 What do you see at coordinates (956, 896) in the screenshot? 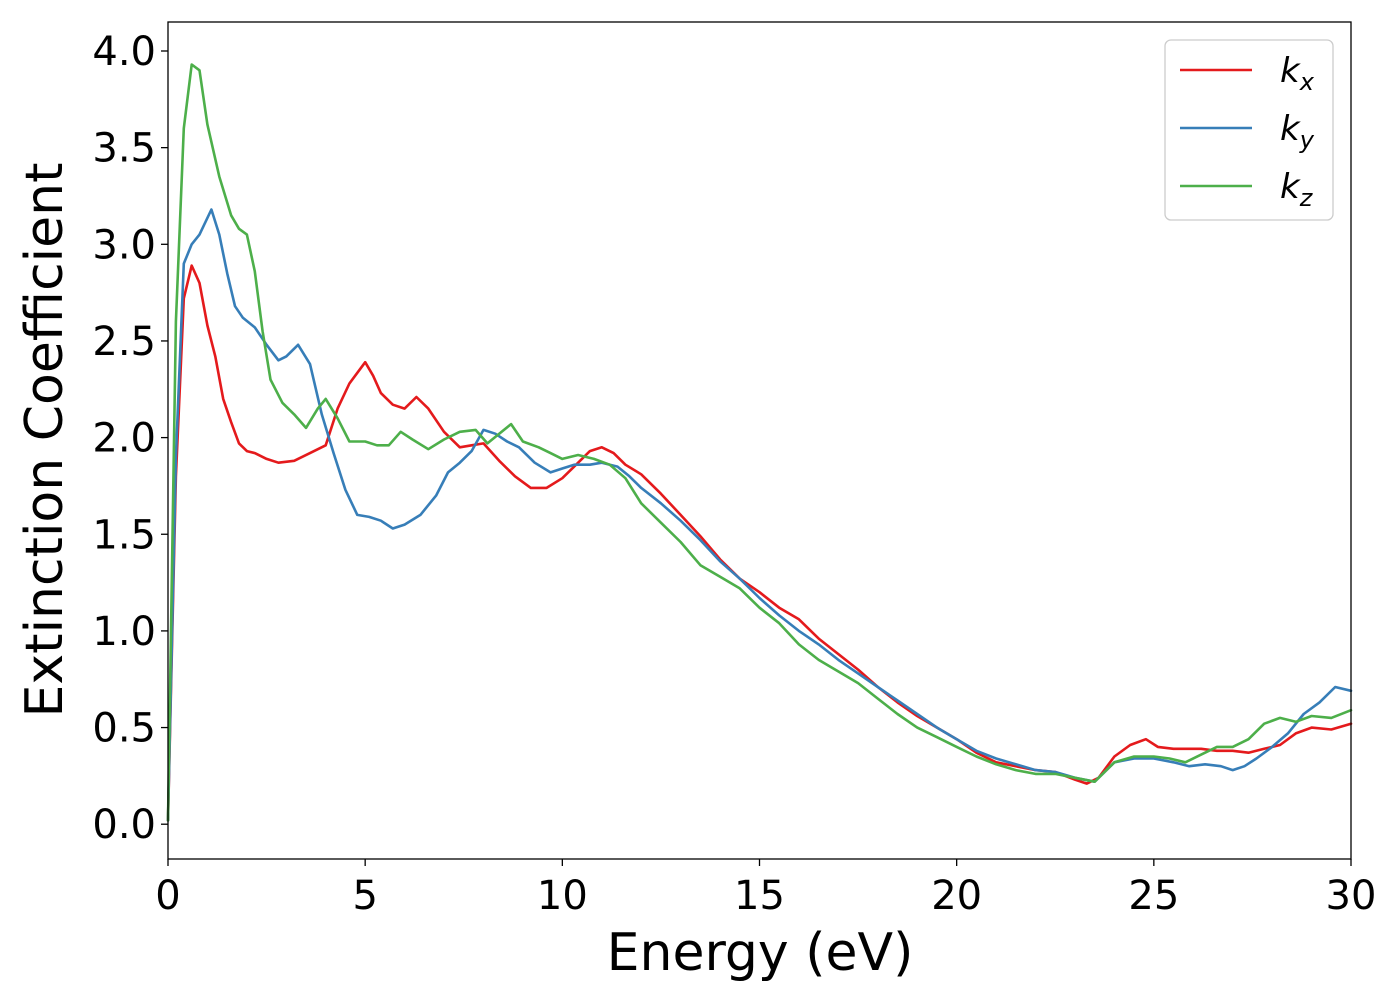
I see `x-tick-label: 20` at bounding box center [956, 896].